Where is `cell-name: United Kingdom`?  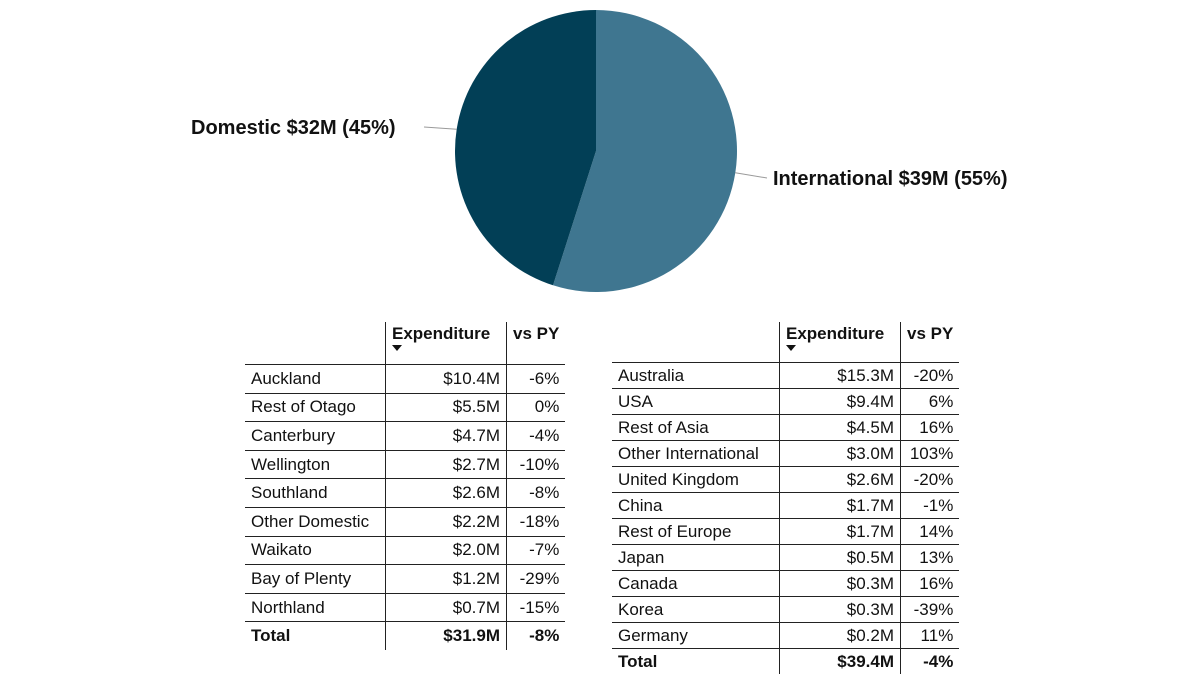
cell-name: United Kingdom is located at coordinates (696, 480).